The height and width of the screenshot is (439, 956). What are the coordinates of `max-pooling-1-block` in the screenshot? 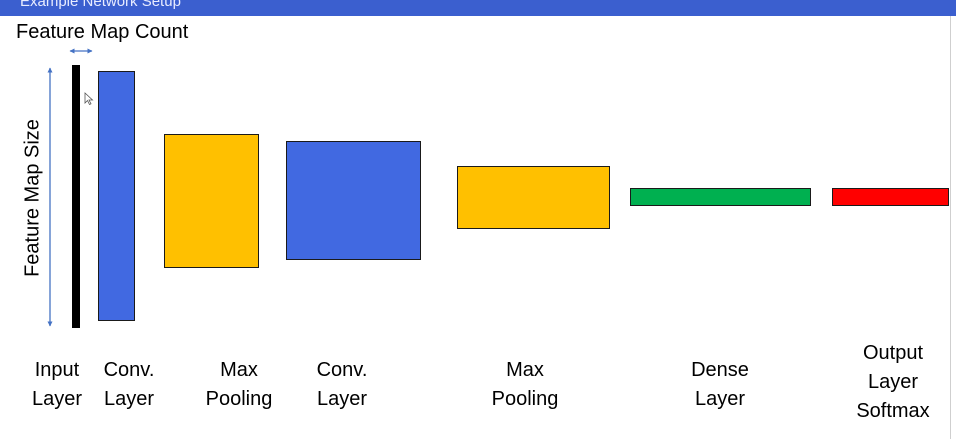 It's located at (211, 201).